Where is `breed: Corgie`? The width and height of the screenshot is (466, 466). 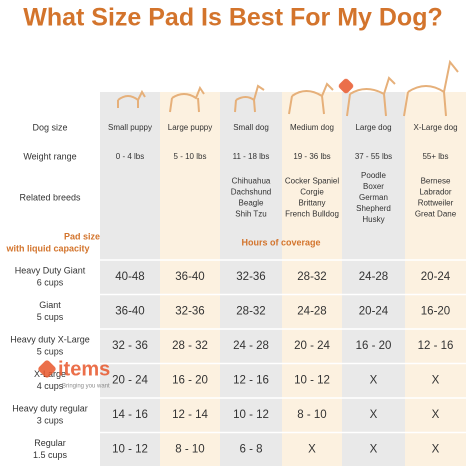
breed: Corgie is located at coordinates (312, 192).